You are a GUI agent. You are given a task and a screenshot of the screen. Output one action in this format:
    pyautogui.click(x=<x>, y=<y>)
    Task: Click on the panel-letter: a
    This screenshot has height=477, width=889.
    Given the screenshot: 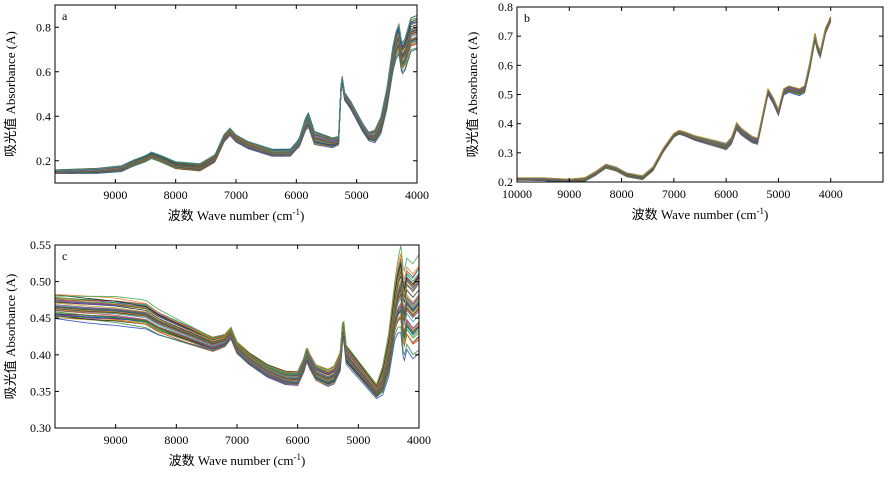 What is the action you would take?
    pyautogui.click(x=65, y=16)
    